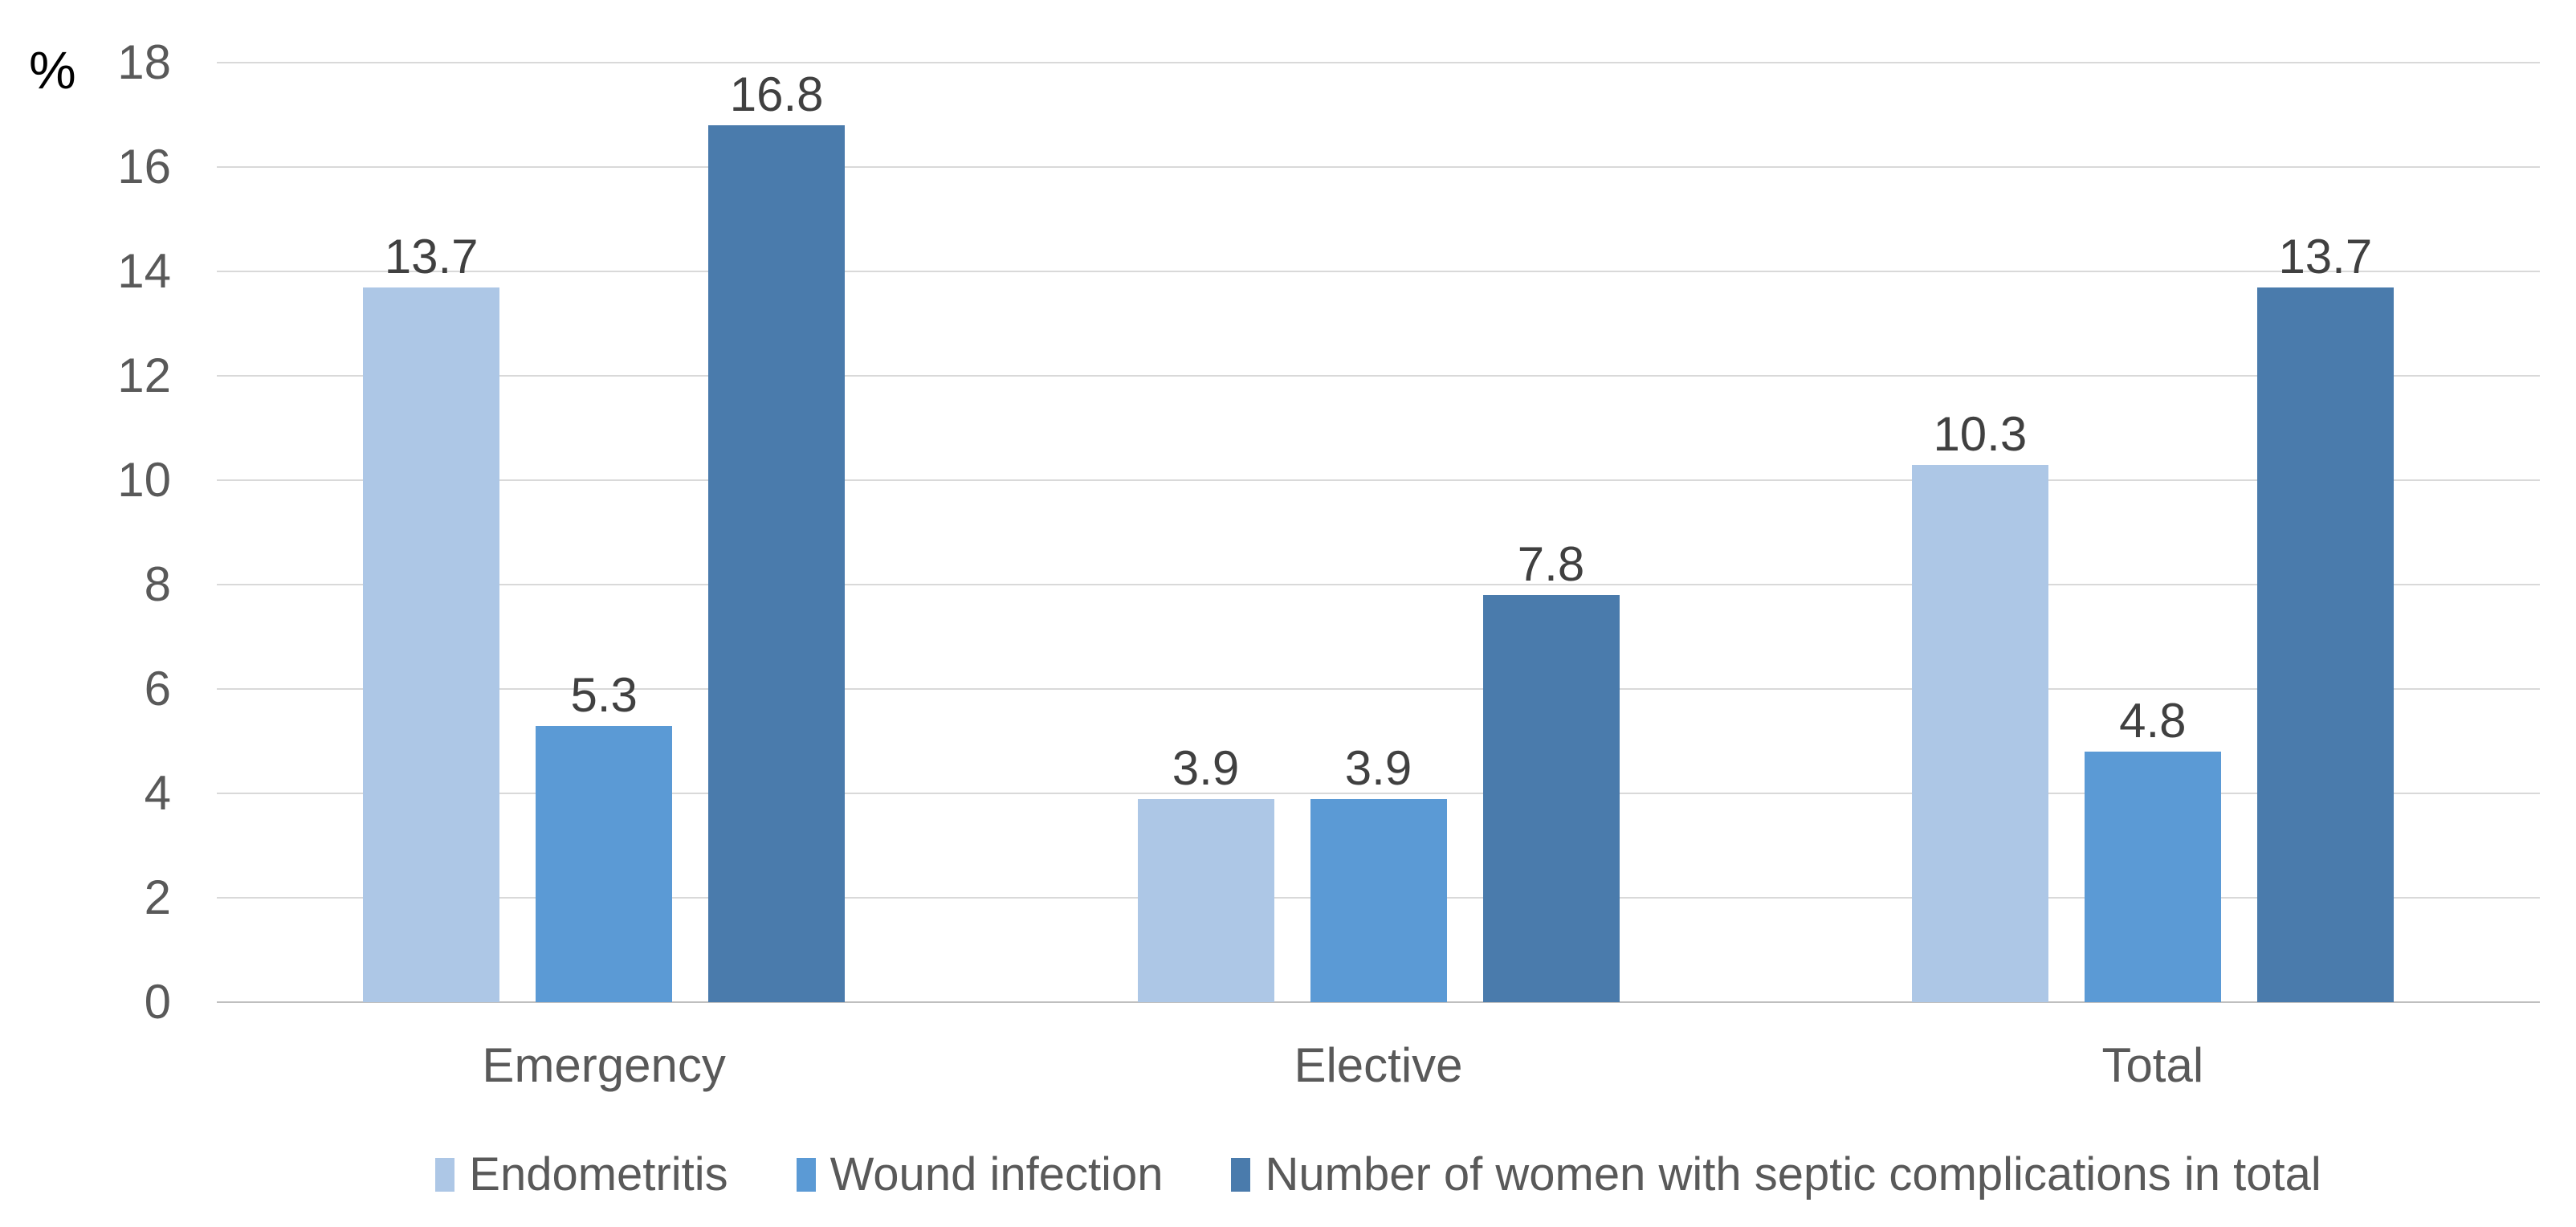  What do you see at coordinates (1206, 767) in the screenshot?
I see `bar-value-label-elective-endometritis: 3.9` at bounding box center [1206, 767].